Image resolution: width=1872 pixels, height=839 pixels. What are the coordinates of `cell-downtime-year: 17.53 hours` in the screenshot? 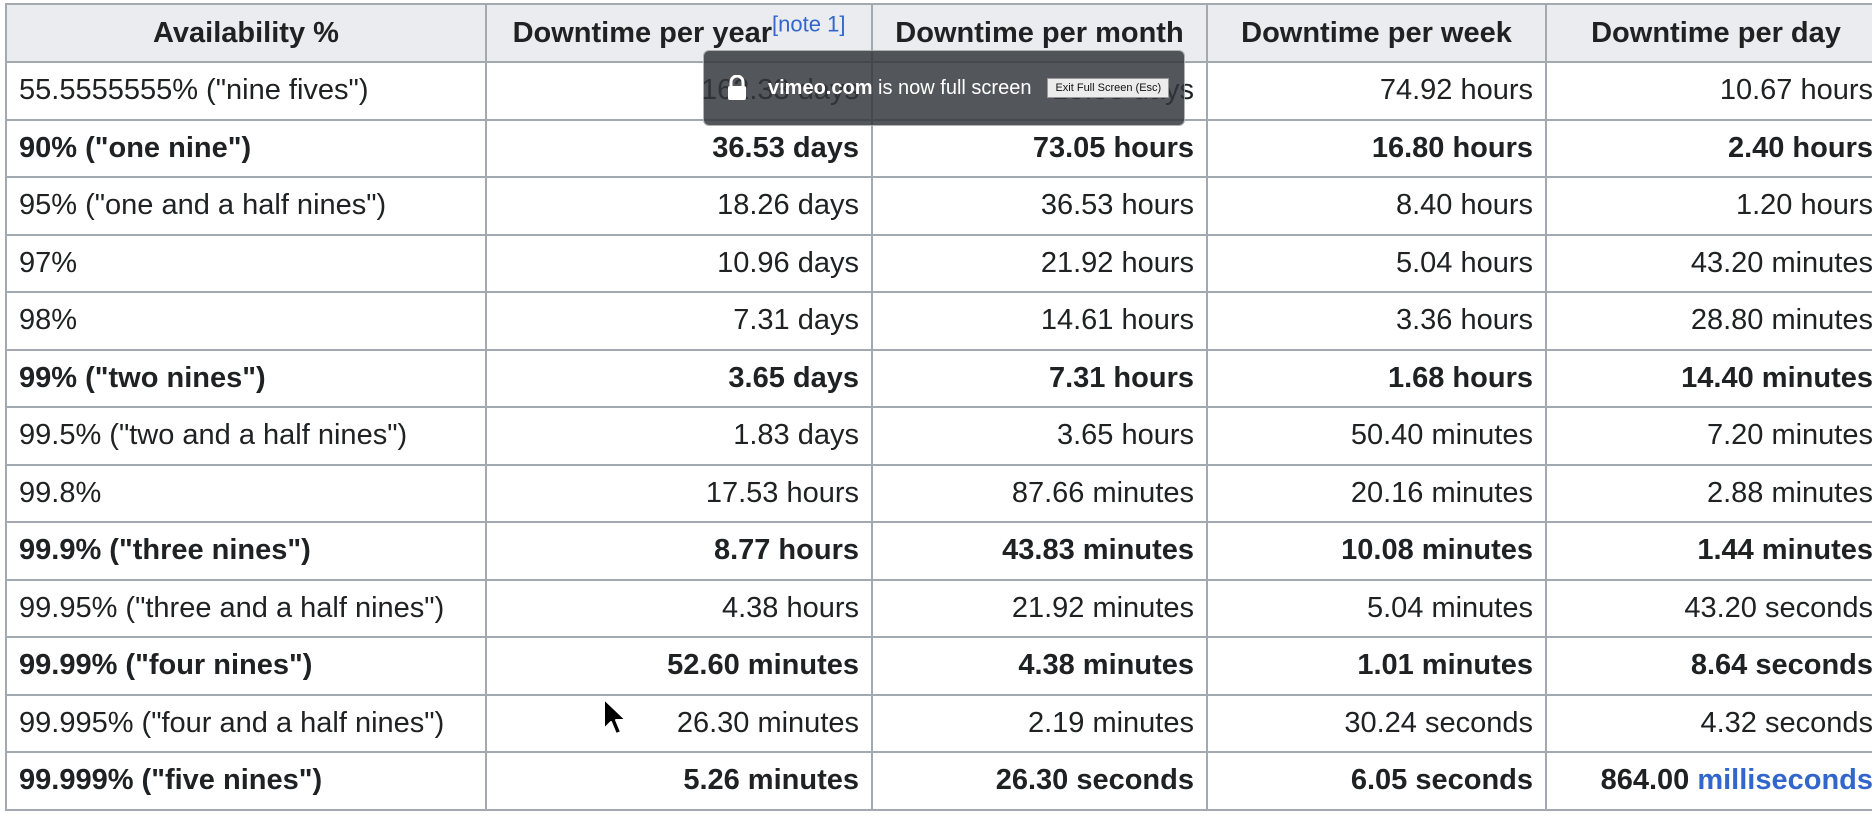 It's located at (679, 493).